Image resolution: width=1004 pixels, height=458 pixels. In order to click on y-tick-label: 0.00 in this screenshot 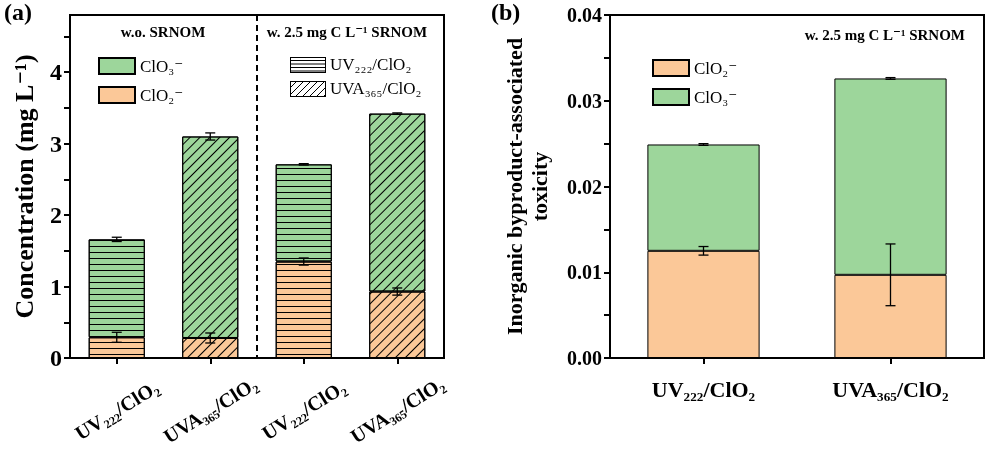, I will do `click(584, 358)`.